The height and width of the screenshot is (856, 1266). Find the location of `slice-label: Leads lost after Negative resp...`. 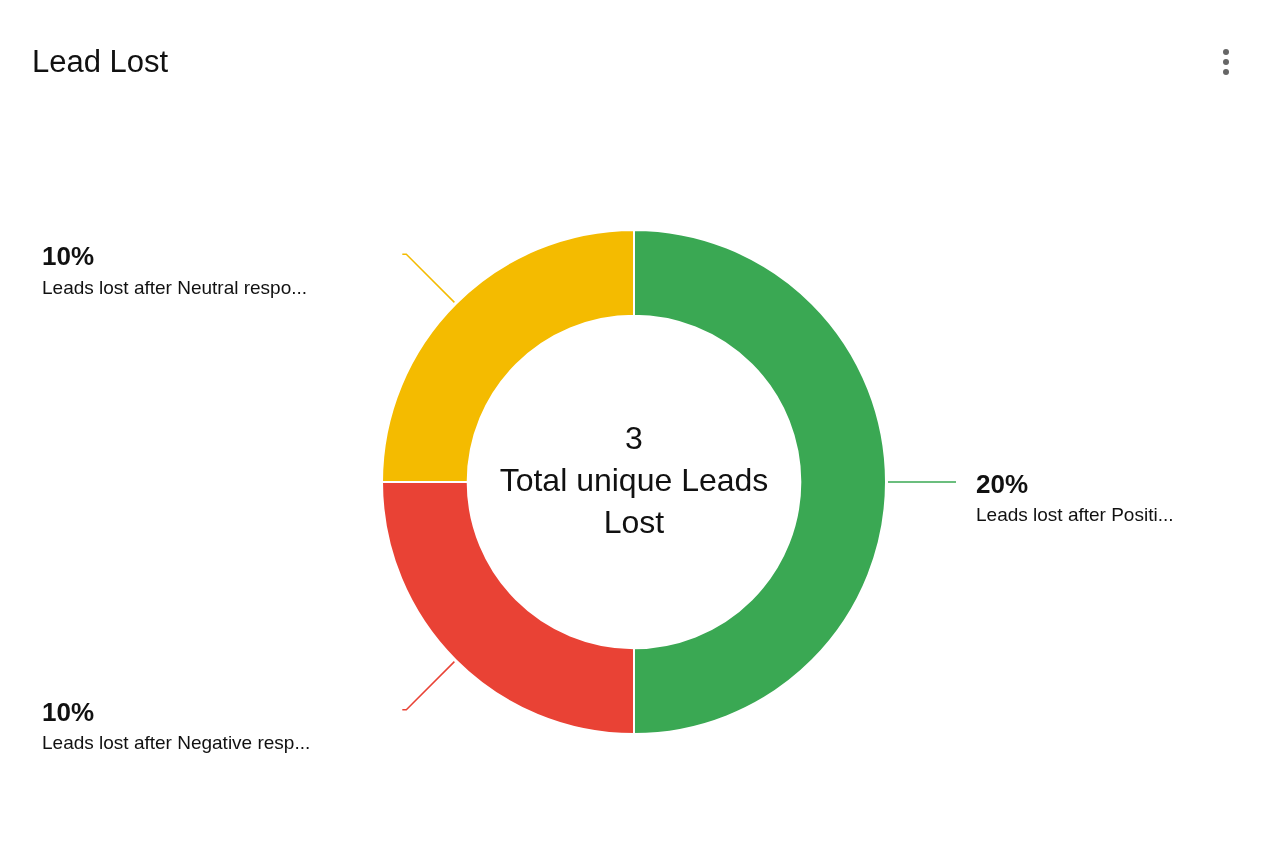

slice-label: Leads lost after Negative resp... is located at coordinates (176, 742).